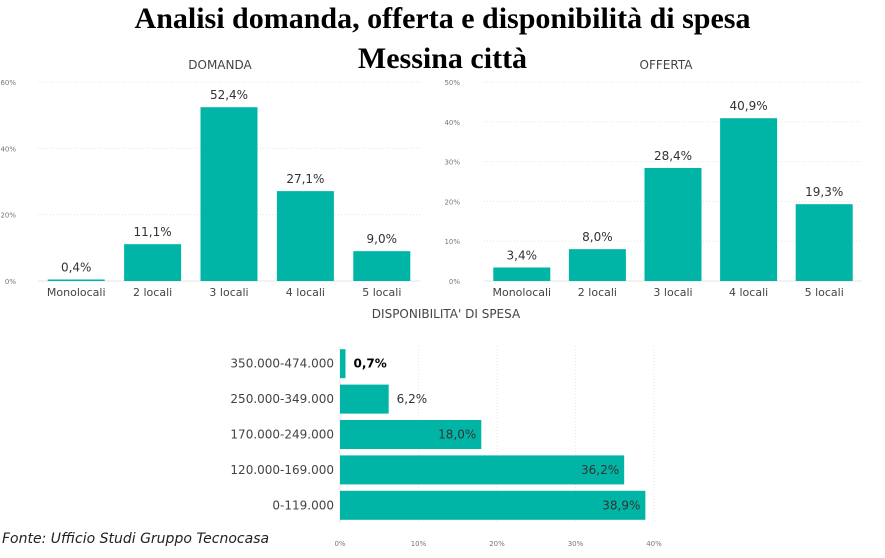 Image resolution: width=885 pixels, height=558 pixels. Describe the element at coordinates (369, 364) in the screenshot. I see `data-label: 0,7%` at that location.